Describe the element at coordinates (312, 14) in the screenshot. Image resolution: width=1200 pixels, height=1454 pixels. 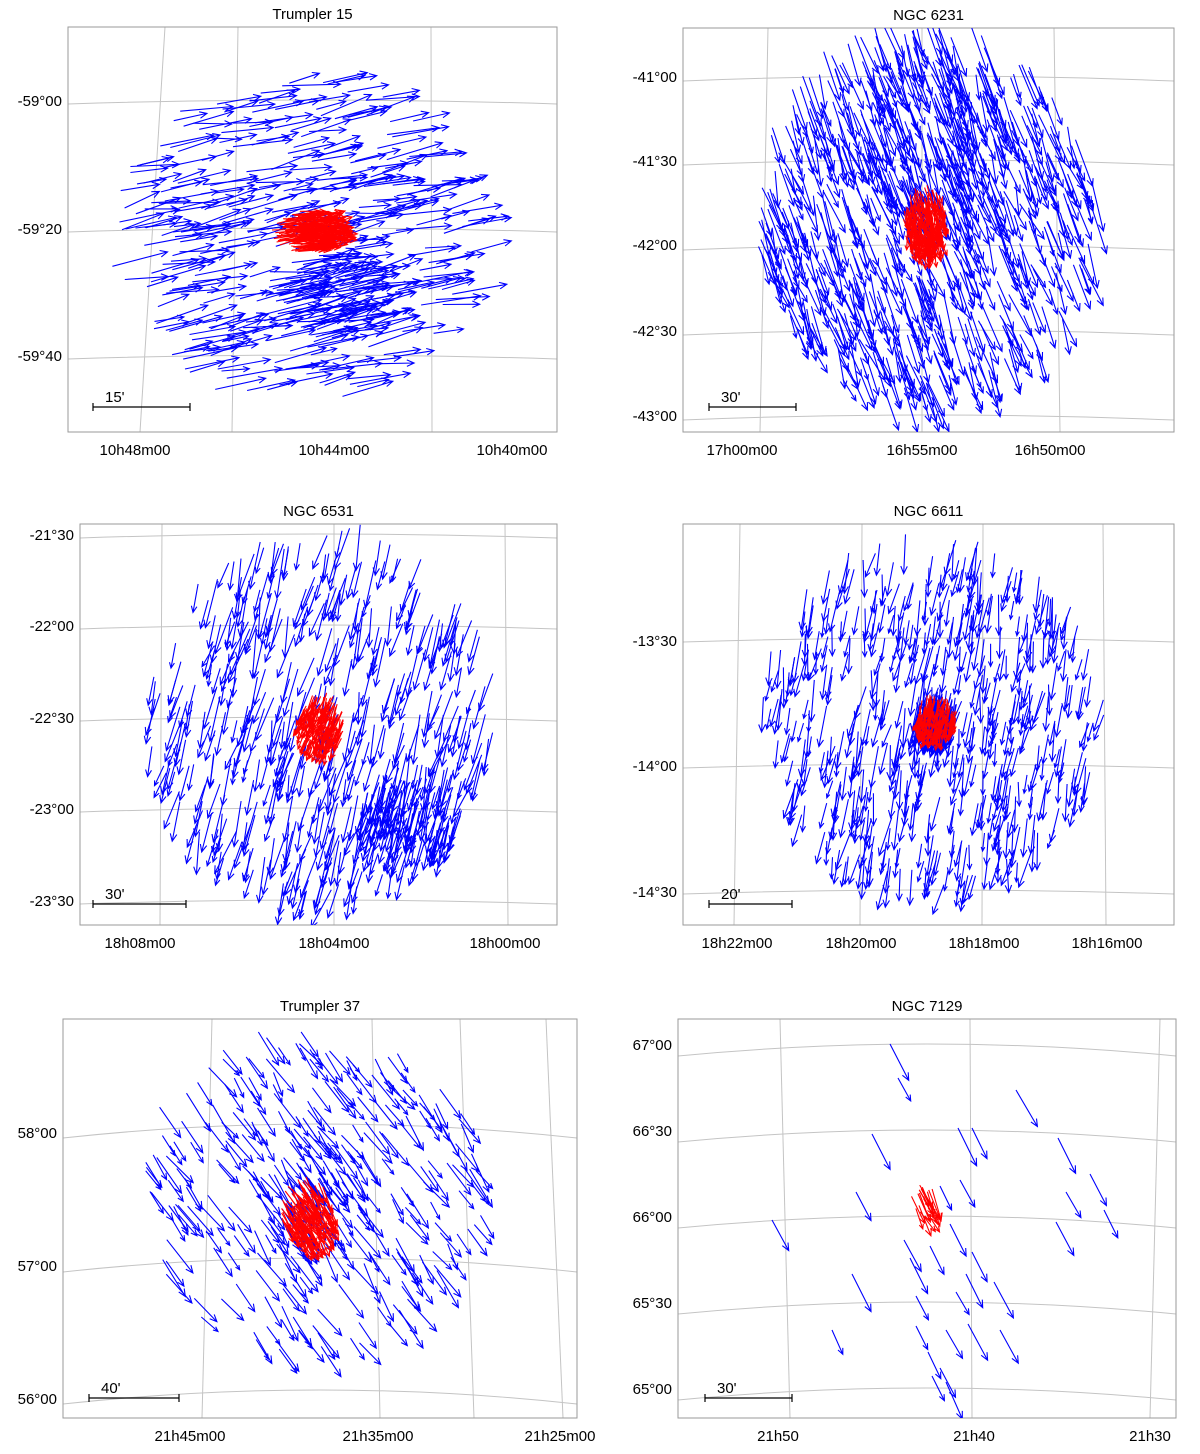
I see `panel-title: Trumpler 15` at that location.